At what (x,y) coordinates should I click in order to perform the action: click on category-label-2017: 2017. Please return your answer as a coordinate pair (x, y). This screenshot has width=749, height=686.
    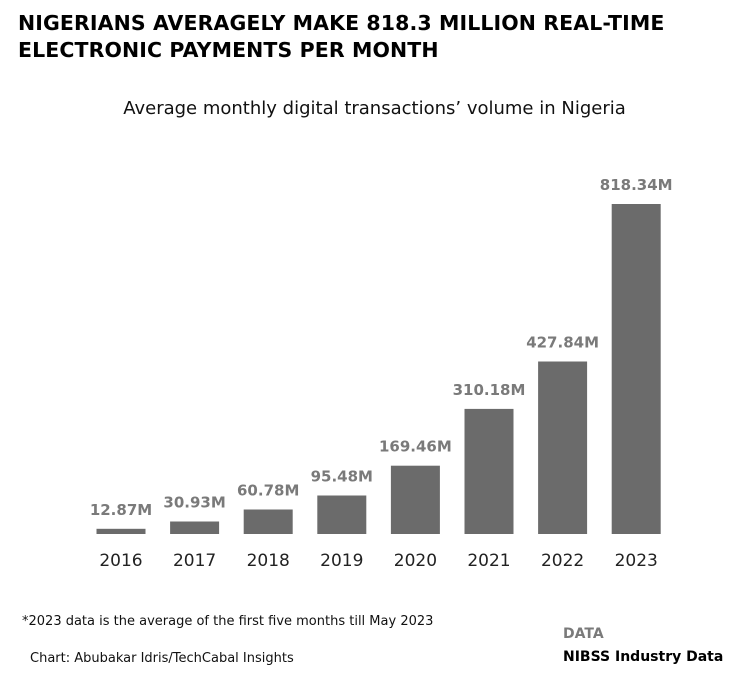
    Looking at the image, I should click on (194, 561).